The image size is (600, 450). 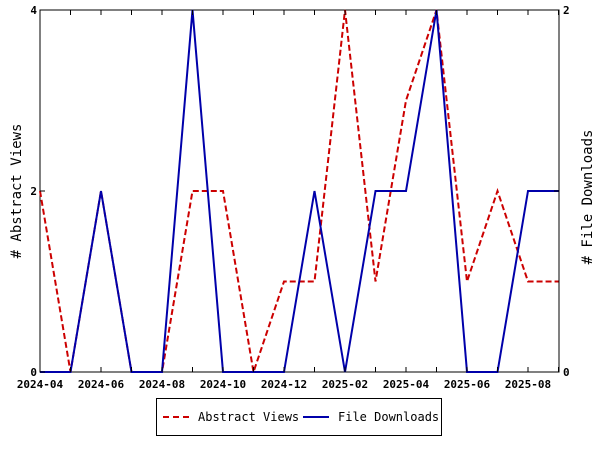 What do you see at coordinates (566, 10) in the screenshot?
I see `y-right-tick-label: 2` at bounding box center [566, 10].